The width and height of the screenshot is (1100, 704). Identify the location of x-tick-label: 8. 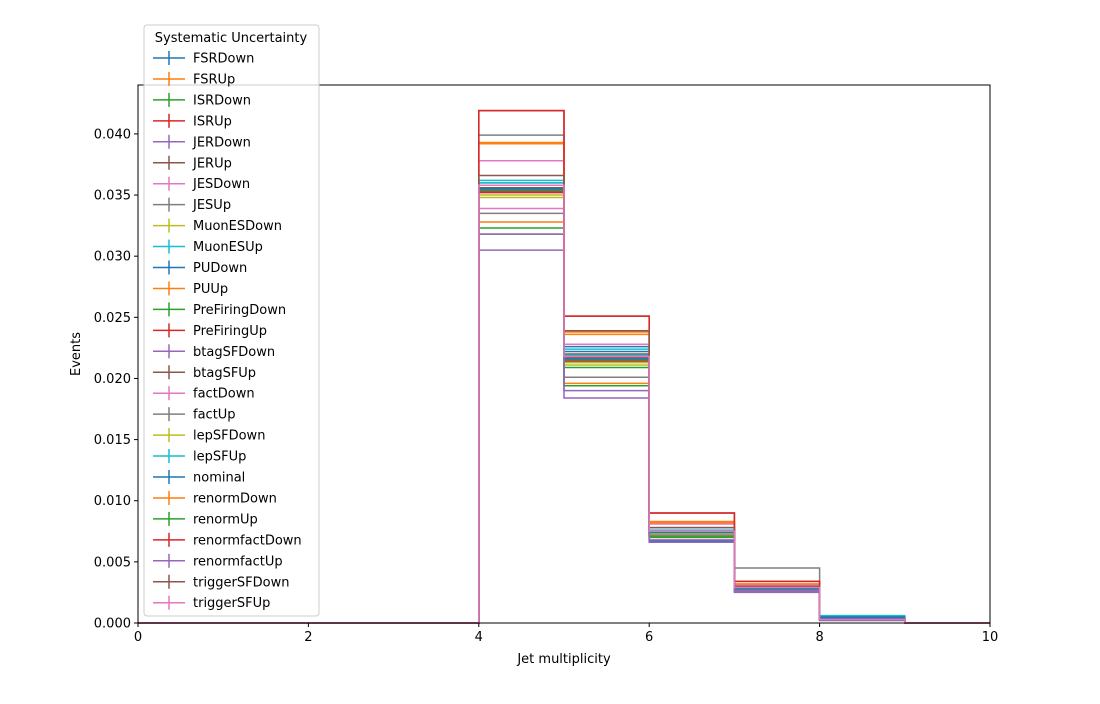
(819, 637).